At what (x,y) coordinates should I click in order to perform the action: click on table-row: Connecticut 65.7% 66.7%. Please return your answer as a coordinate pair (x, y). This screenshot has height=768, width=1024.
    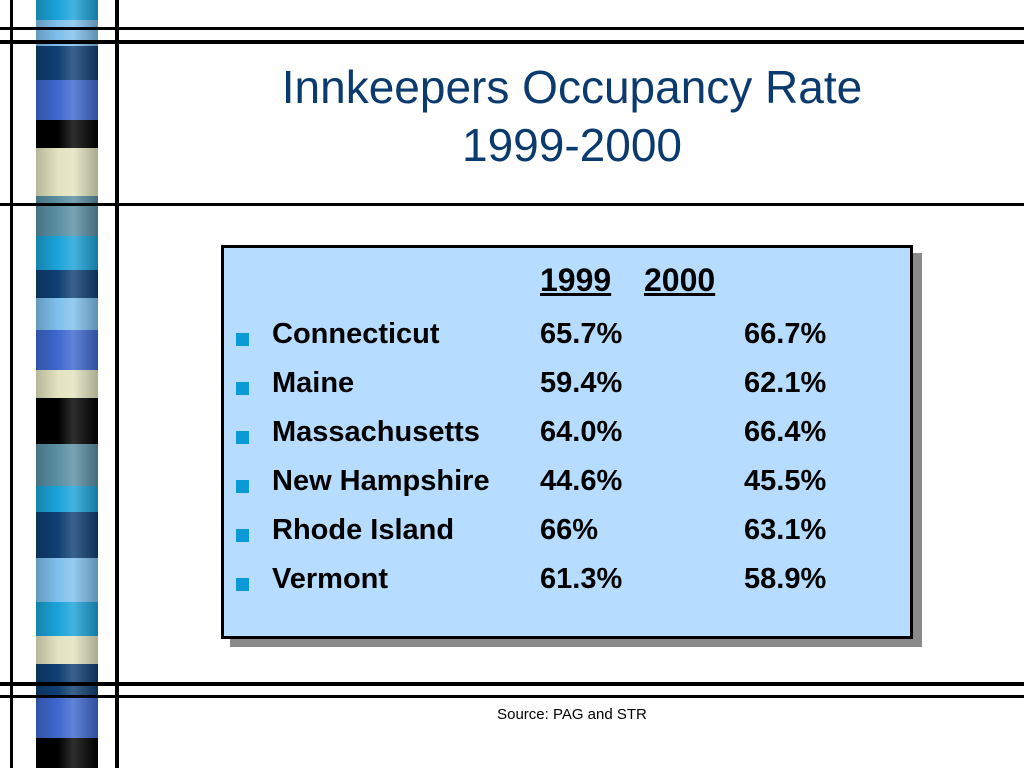
    Looking at the image, I should click on (512, 342).